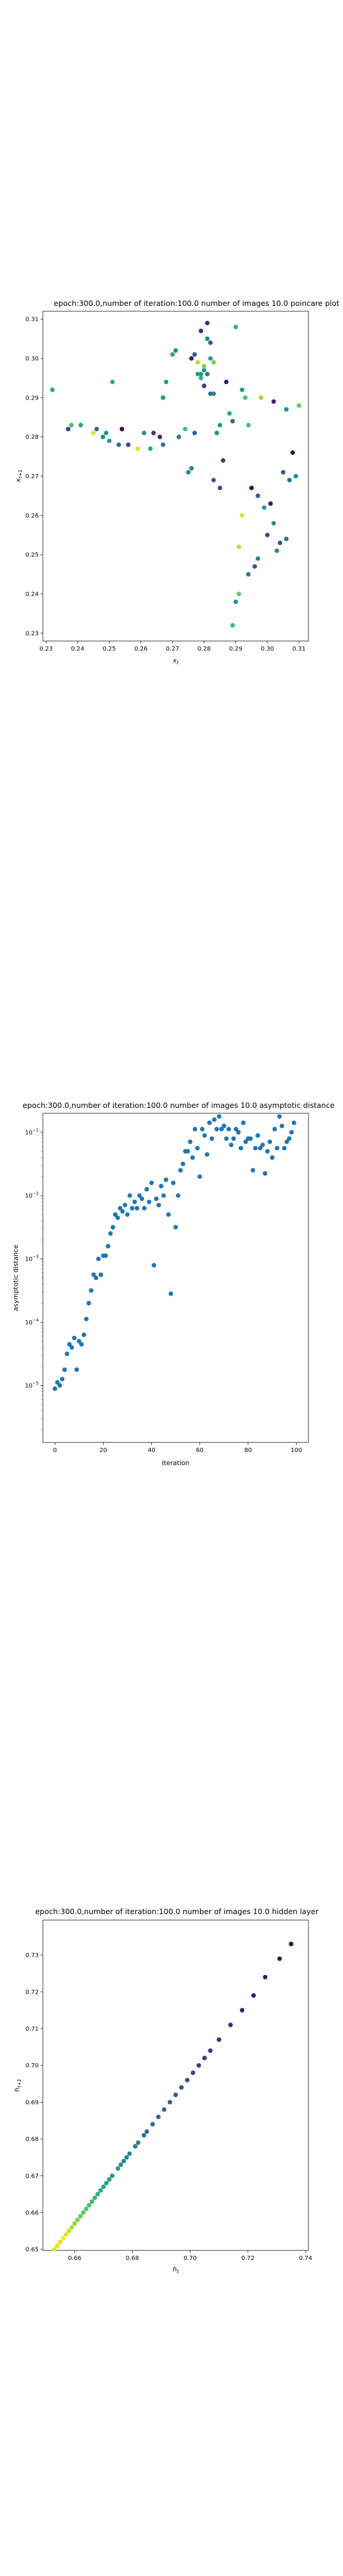 The width and height of the screenshot is (343, 2576). Describe the element at coordinates (248, 1450) in the screenshot. I see `x-tick-label: 80` at that location.